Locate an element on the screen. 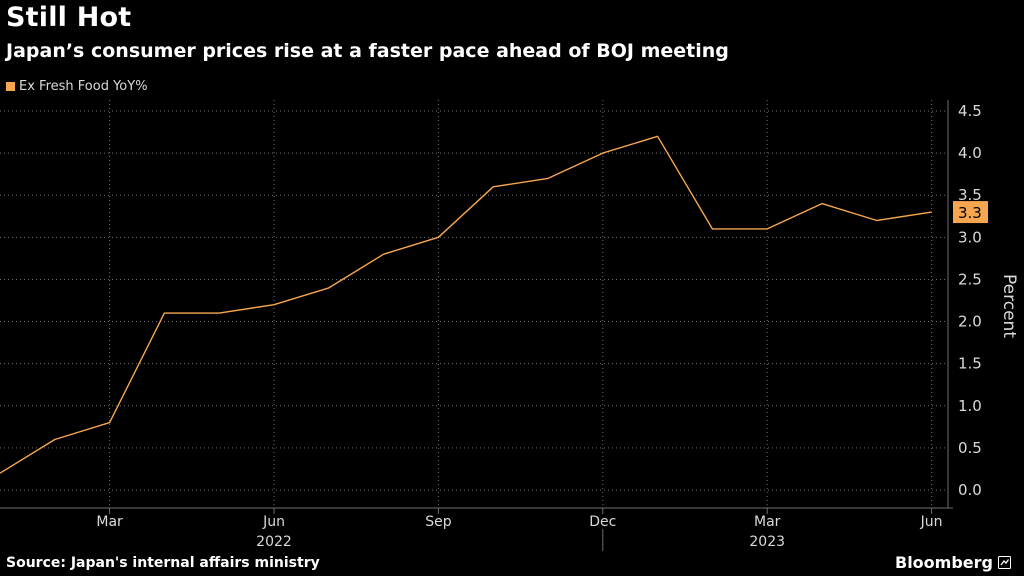 The height and width of the screenshot is (576, 1024). y-tick-label: 3.5 is located at coordinates (970, 195).